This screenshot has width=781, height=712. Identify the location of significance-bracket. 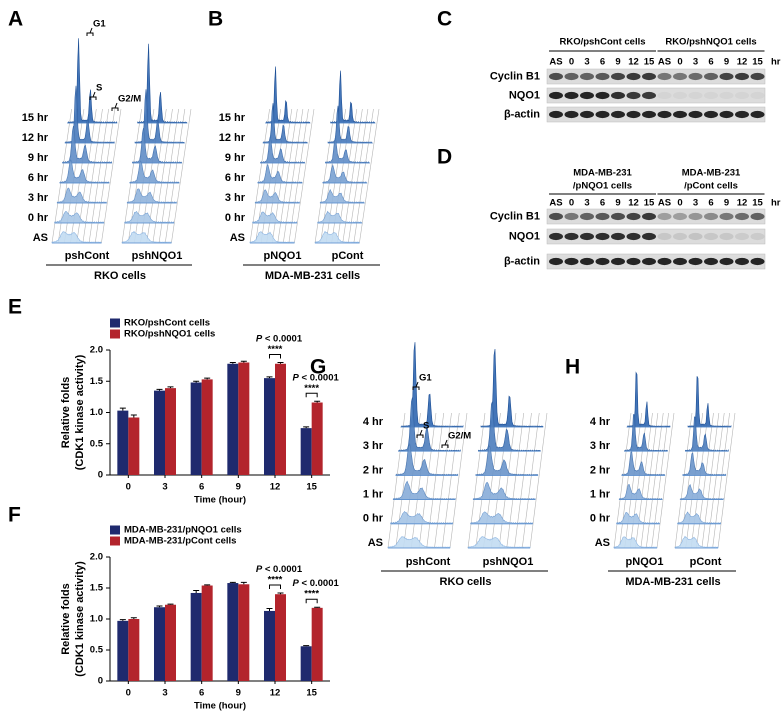
(275, 586).